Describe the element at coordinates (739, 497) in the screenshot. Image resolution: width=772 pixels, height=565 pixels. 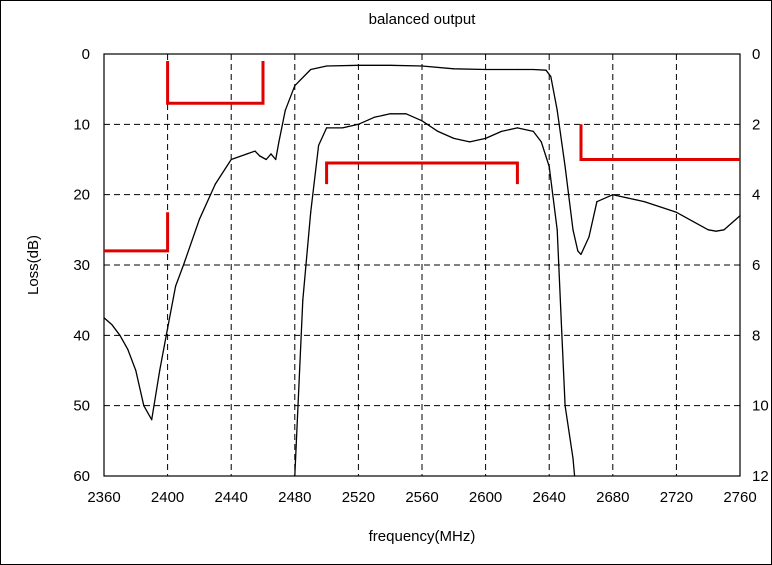
I see `x-tick-label: 2760` at that location.